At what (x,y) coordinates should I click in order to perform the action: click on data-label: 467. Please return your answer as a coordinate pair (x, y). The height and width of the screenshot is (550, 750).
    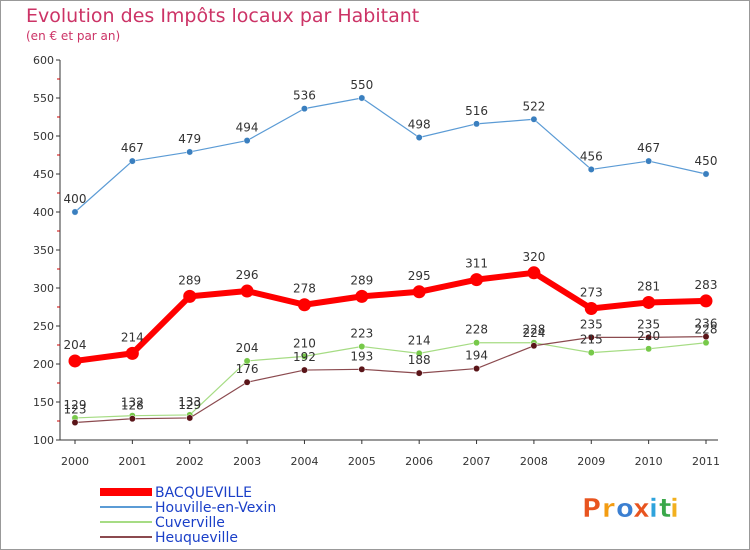
    Looking at the image, I should click on (132, 148).